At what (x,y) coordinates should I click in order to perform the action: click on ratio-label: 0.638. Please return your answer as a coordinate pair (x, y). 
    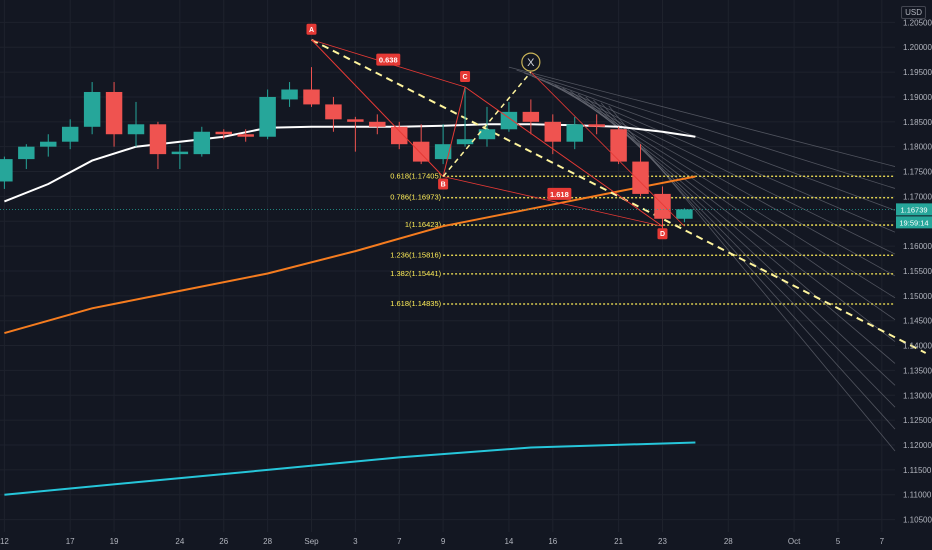
    Looking at the image, I should click on (388, 60).